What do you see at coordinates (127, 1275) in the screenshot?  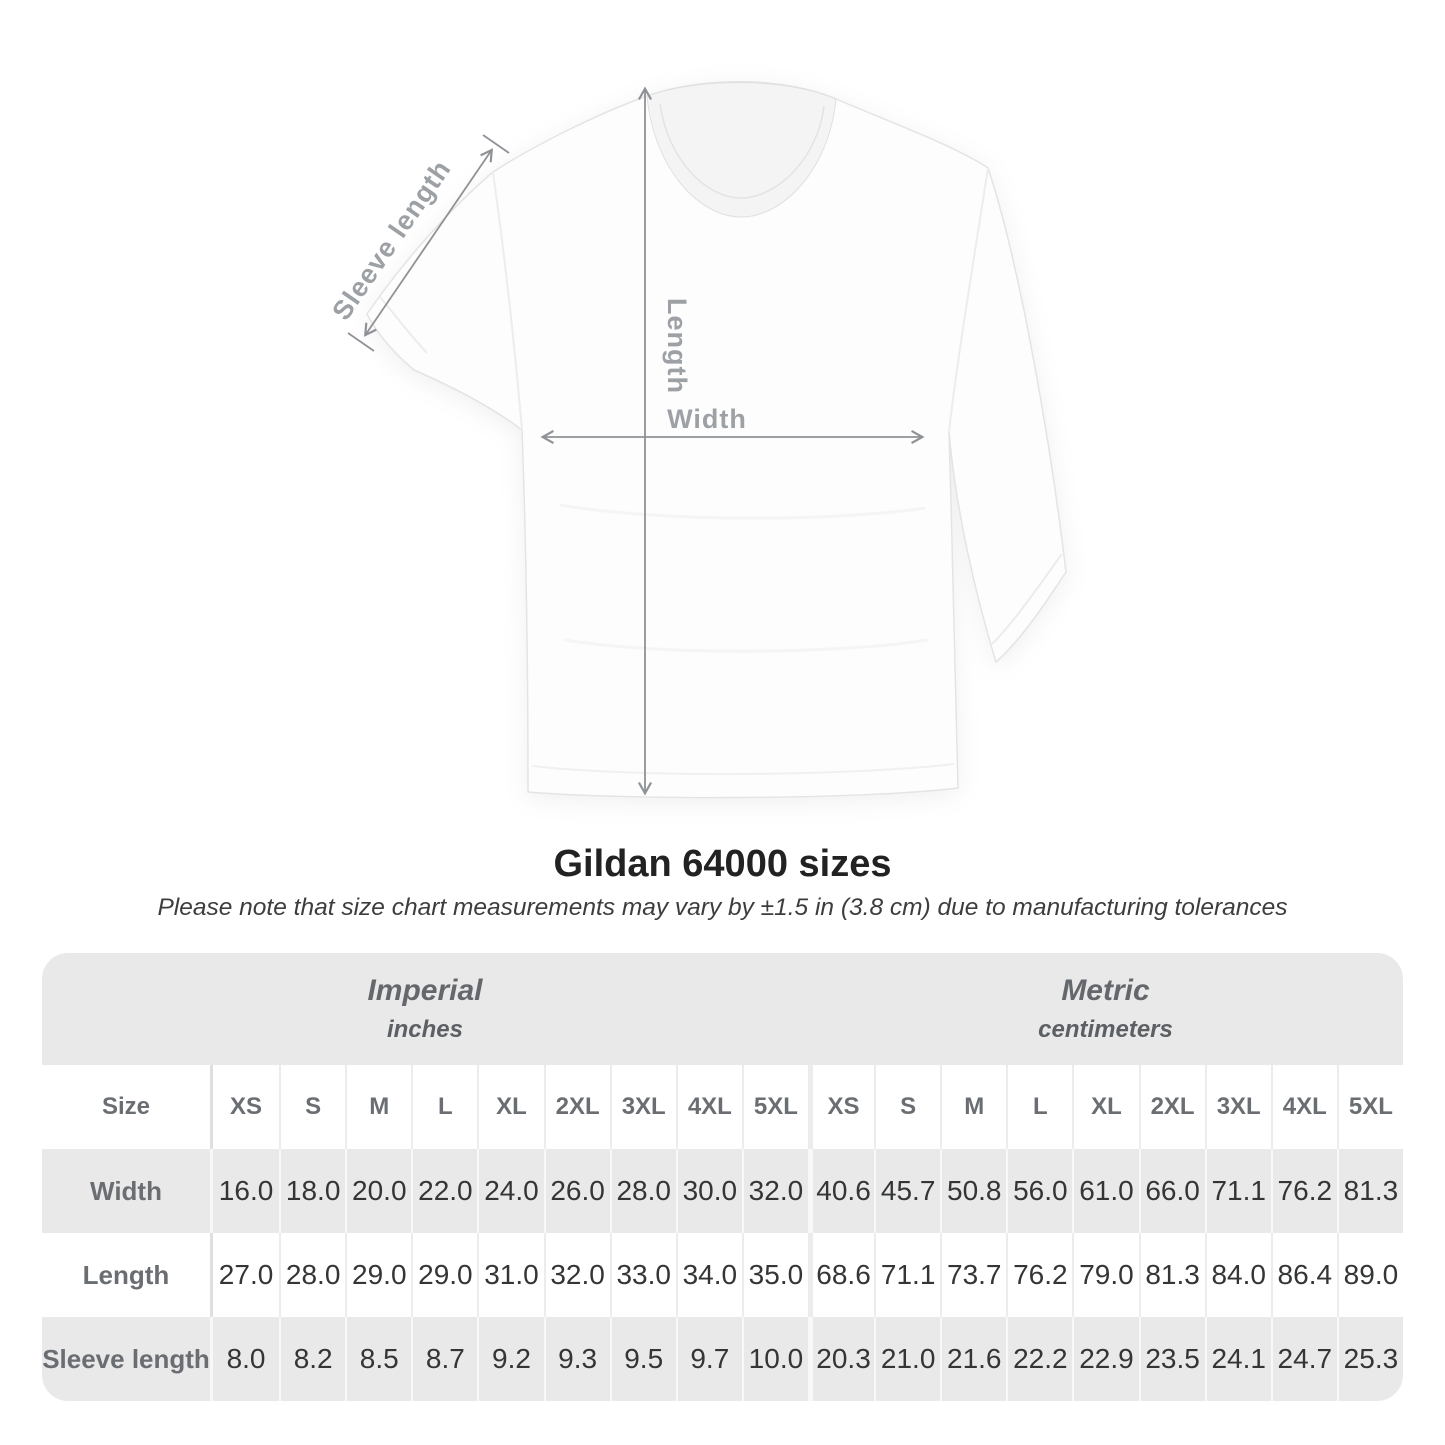 I see `row-label-length: Length` at bounding box center [127, 1275].